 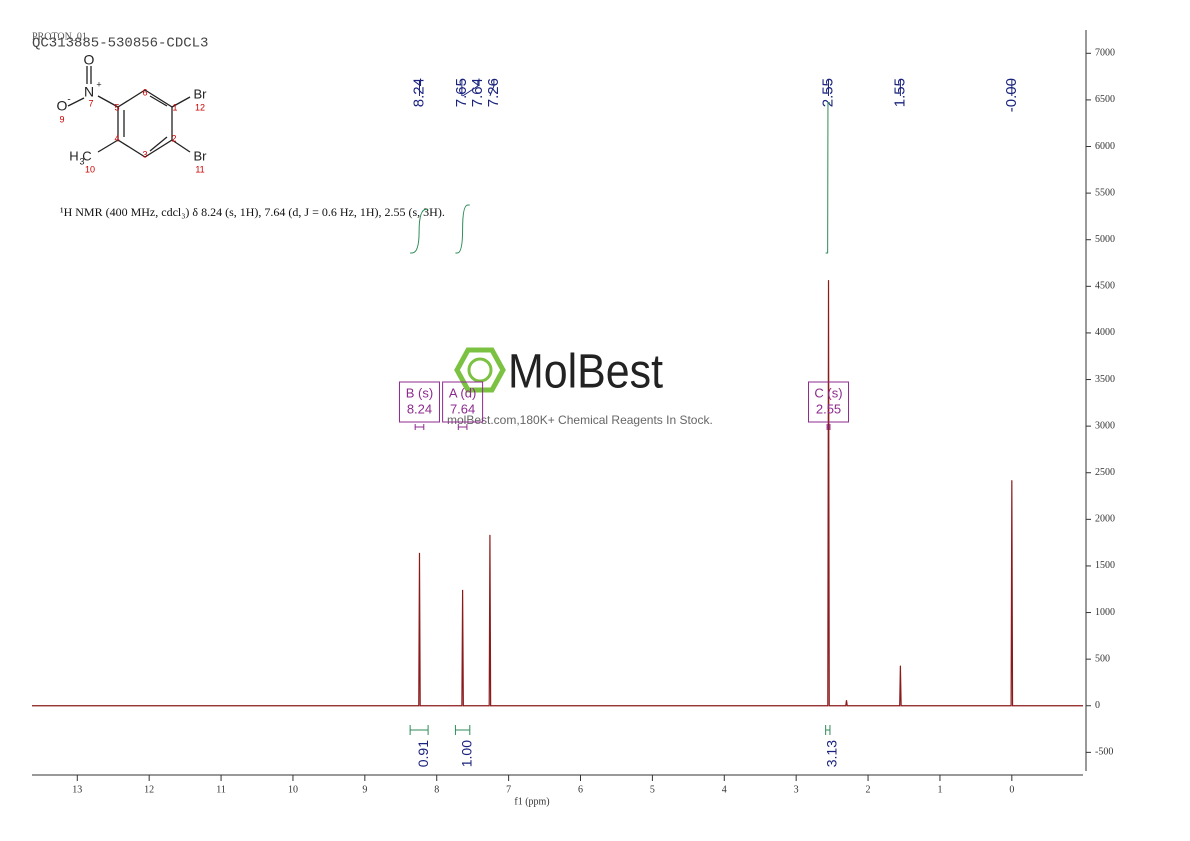 What do you see at coordinates (1097, 705) in the screenshot?
I see `y-tick-label: 0` at bounding box center [1097, 705].